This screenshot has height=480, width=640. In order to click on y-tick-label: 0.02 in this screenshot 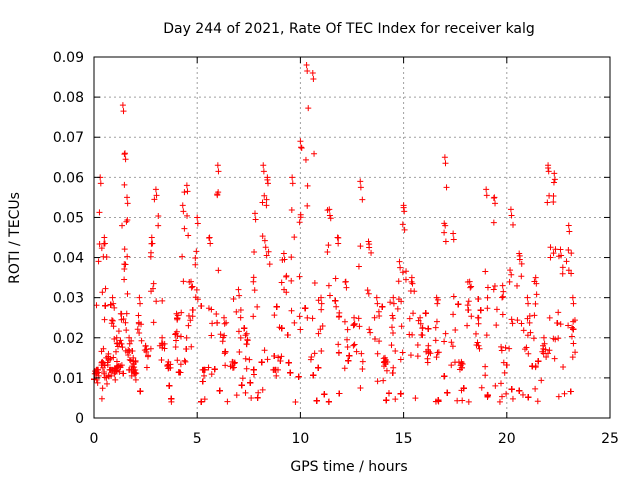, I will do `click(68, 339)`.